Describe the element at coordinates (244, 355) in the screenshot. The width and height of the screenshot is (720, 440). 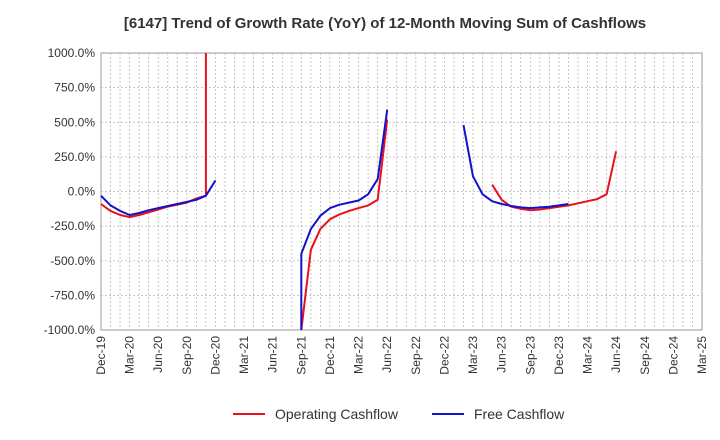
I see `x-tick-label: Mar-21` at that location.